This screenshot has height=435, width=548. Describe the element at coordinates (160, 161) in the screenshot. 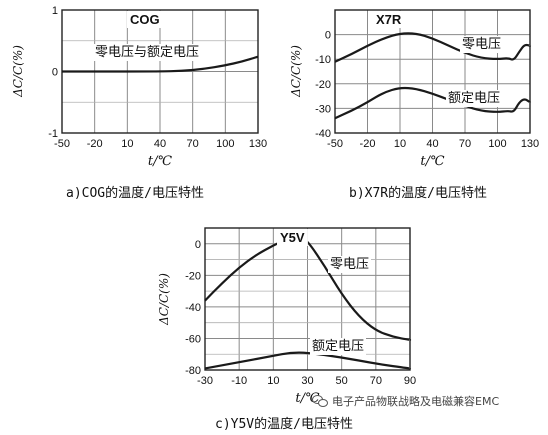

I see `cog-x-axis-label: t/℃` at that location.